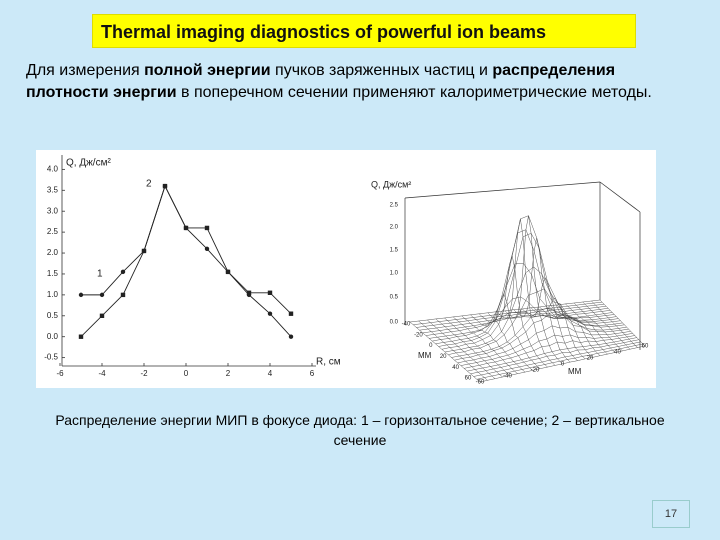  I want to click on z-tick-label: 2.0, so click(394, 228).